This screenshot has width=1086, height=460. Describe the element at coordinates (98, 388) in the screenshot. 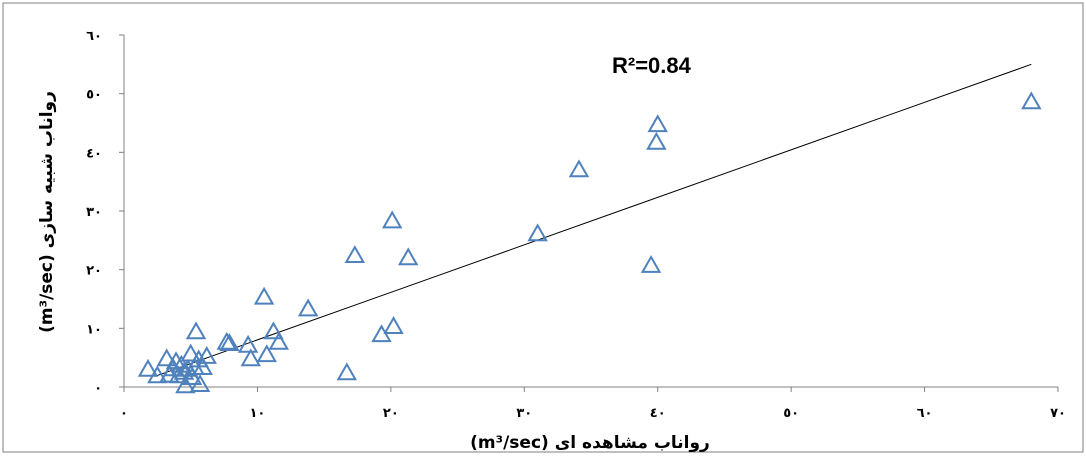

I see `y-tick-label: ٠` at that location.